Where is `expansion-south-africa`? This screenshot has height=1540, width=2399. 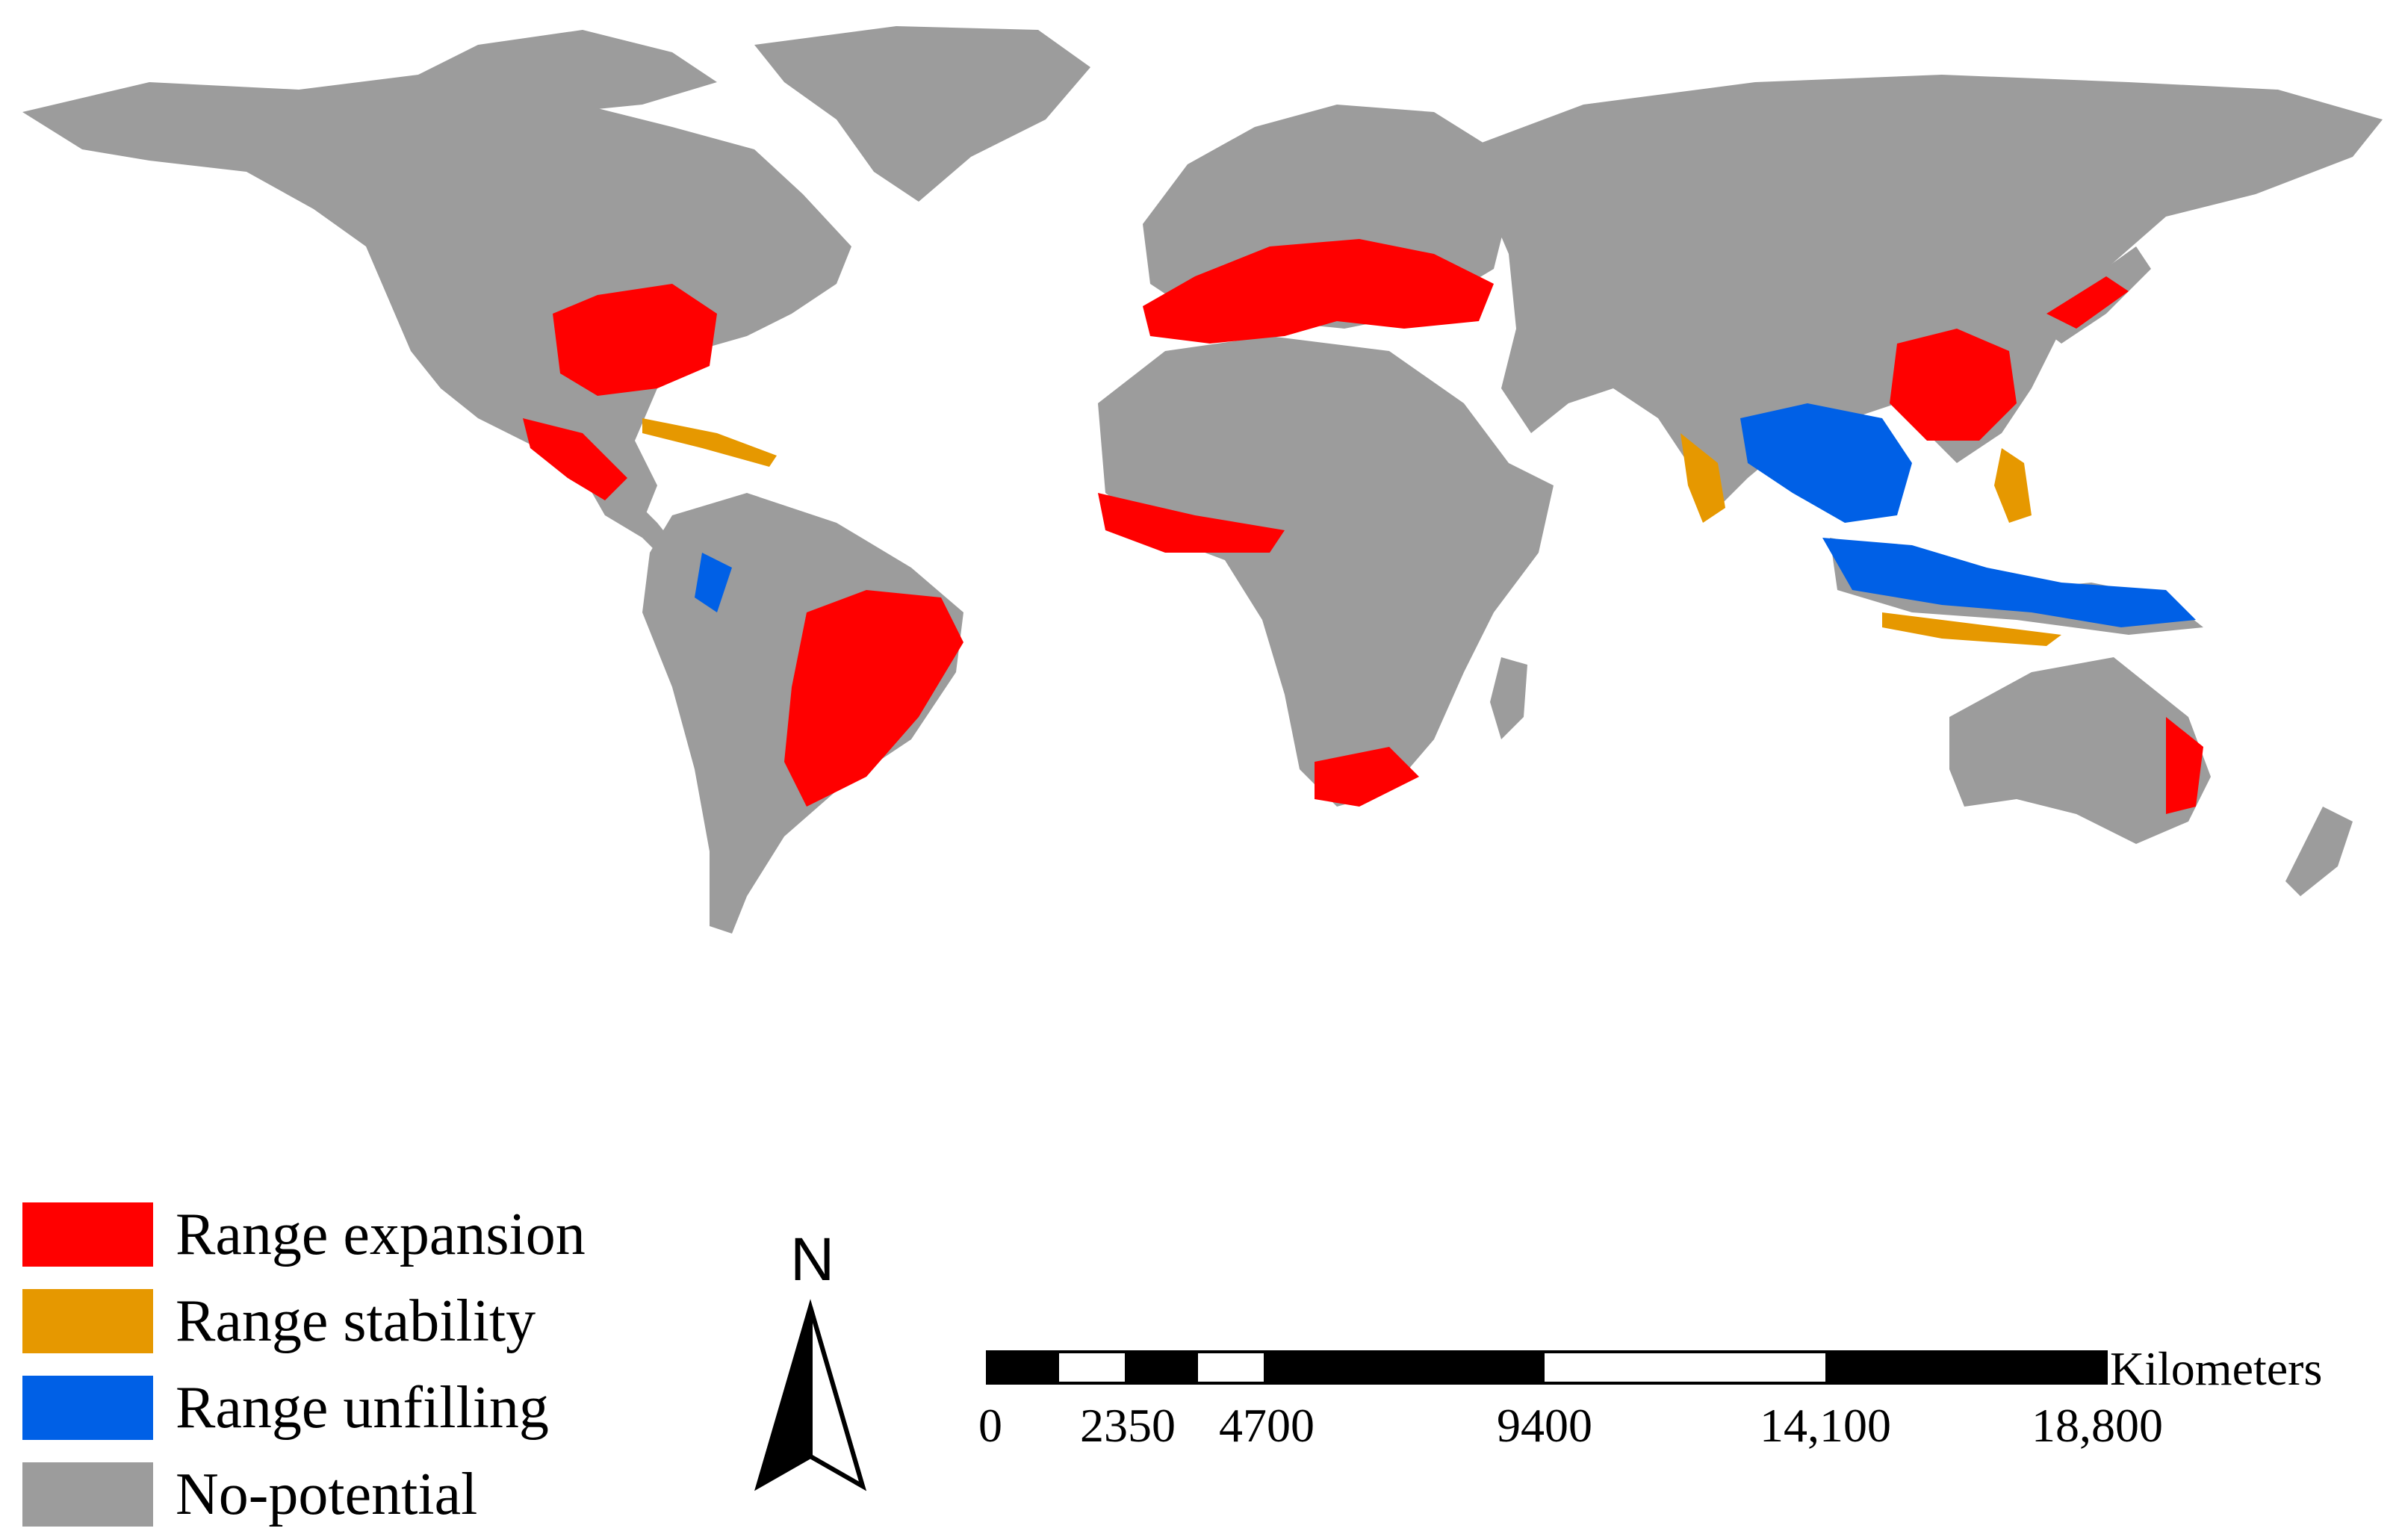
expansion-south-africa is located at coordinates (1367, 777).